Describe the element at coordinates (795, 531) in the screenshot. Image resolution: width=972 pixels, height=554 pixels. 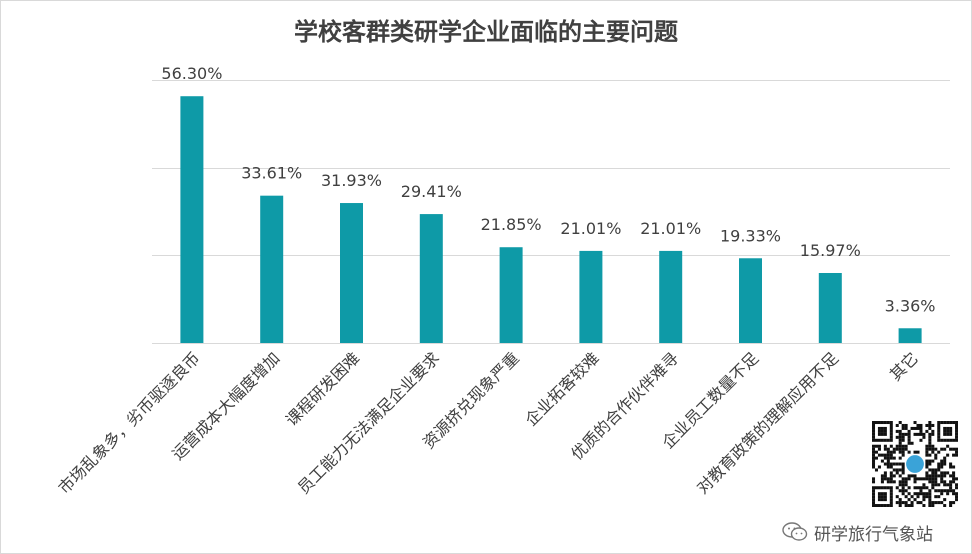
I see `wechat-icon` at that location.